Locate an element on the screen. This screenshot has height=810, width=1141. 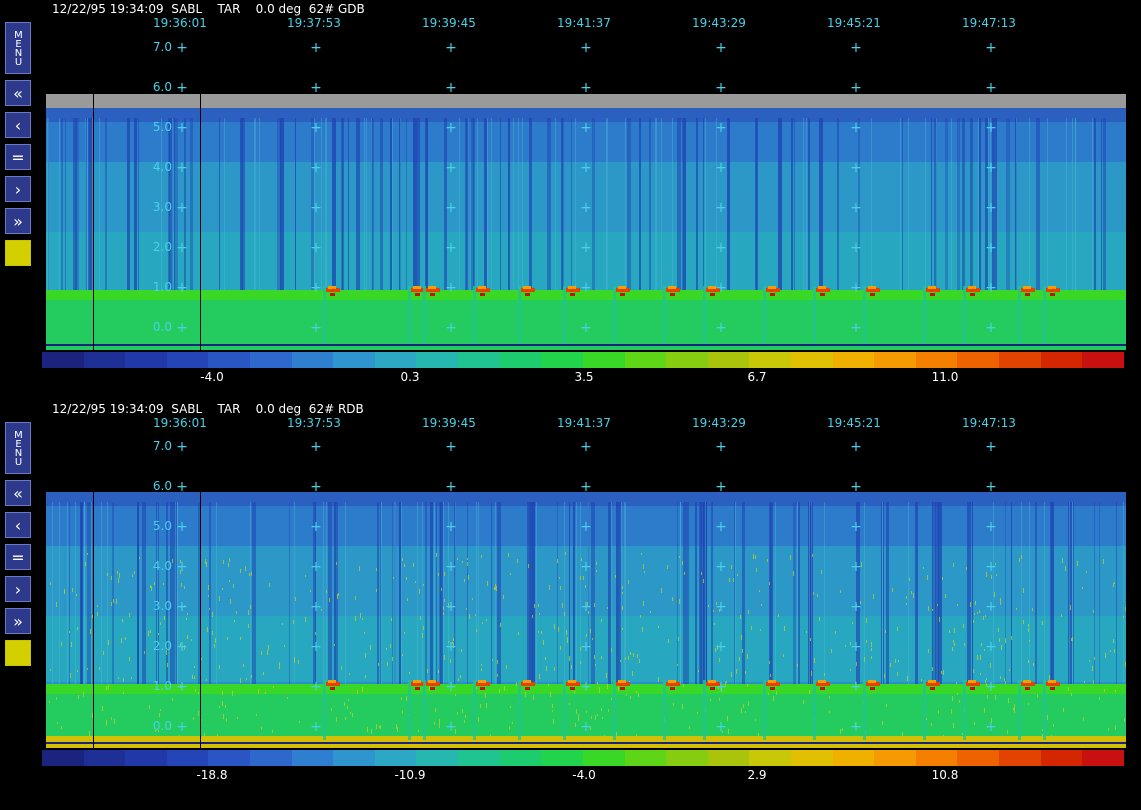
time-label: 19:43:29 is located at coordinates (719, 423).